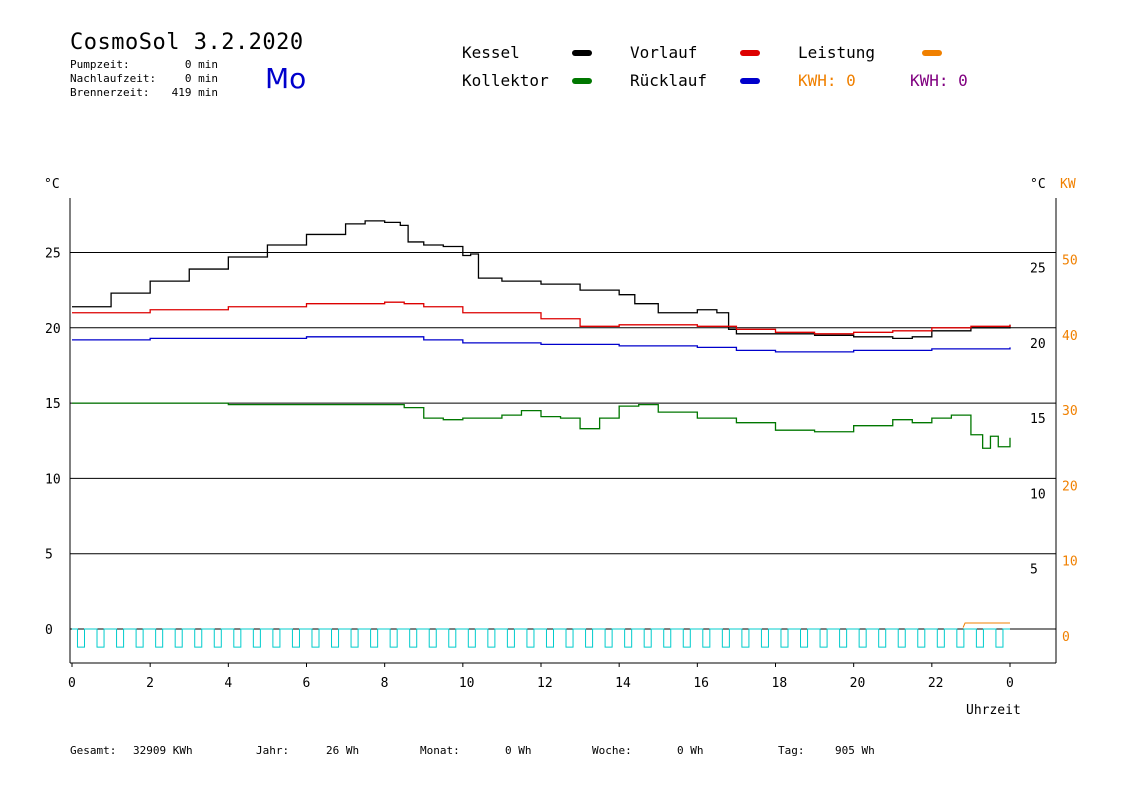 Image resolution: width=1148 pixels, height=812 pixels. What do you see at coordinates (582, 53) in the screenshot?
I see `legend-kessel-swatch` at bounding box center [582, 53].